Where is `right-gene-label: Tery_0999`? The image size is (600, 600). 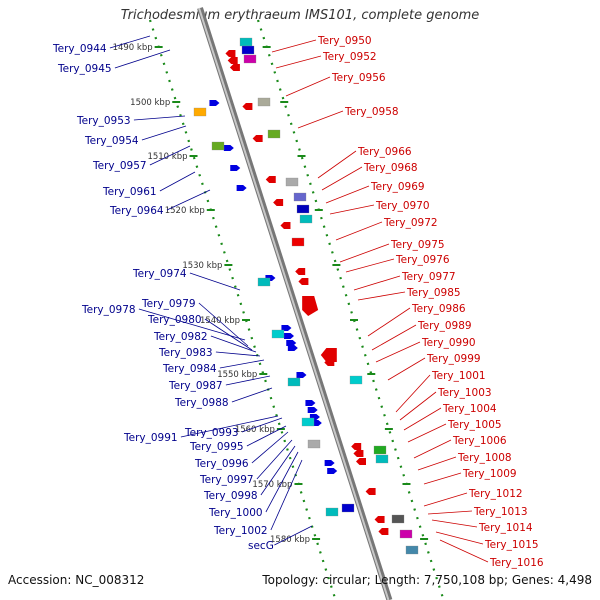 right-gene-label: Tery_0999 is located at coordinates (453, 359).